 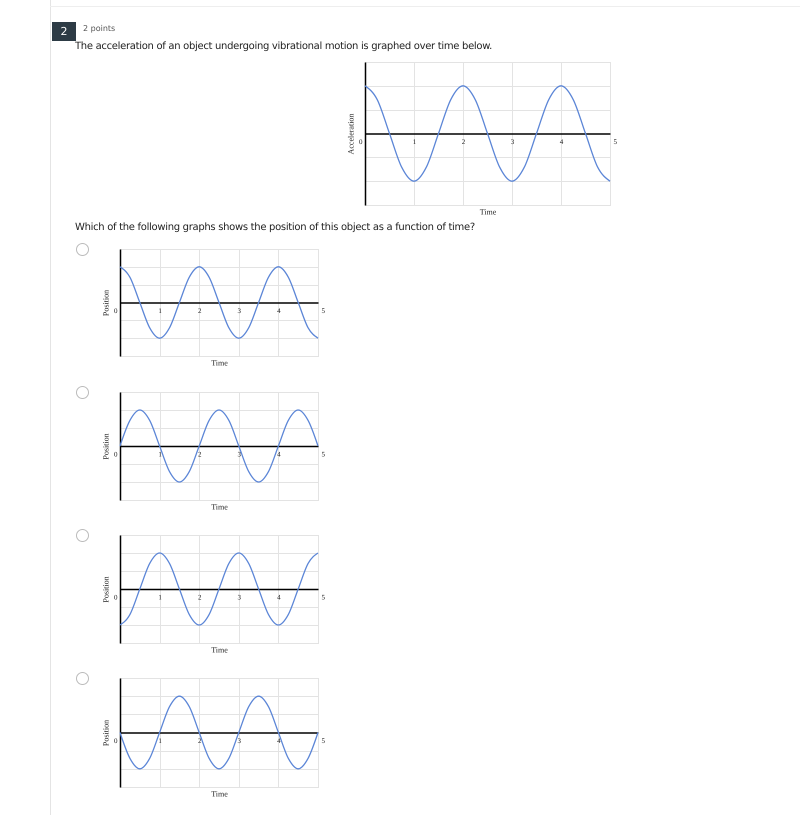 What do you see at coordinates (275, 227) in the screenshot?
I see `text: Which of the following graphs shows the position of this object as a function of time?` at bounding box center [275, 227].